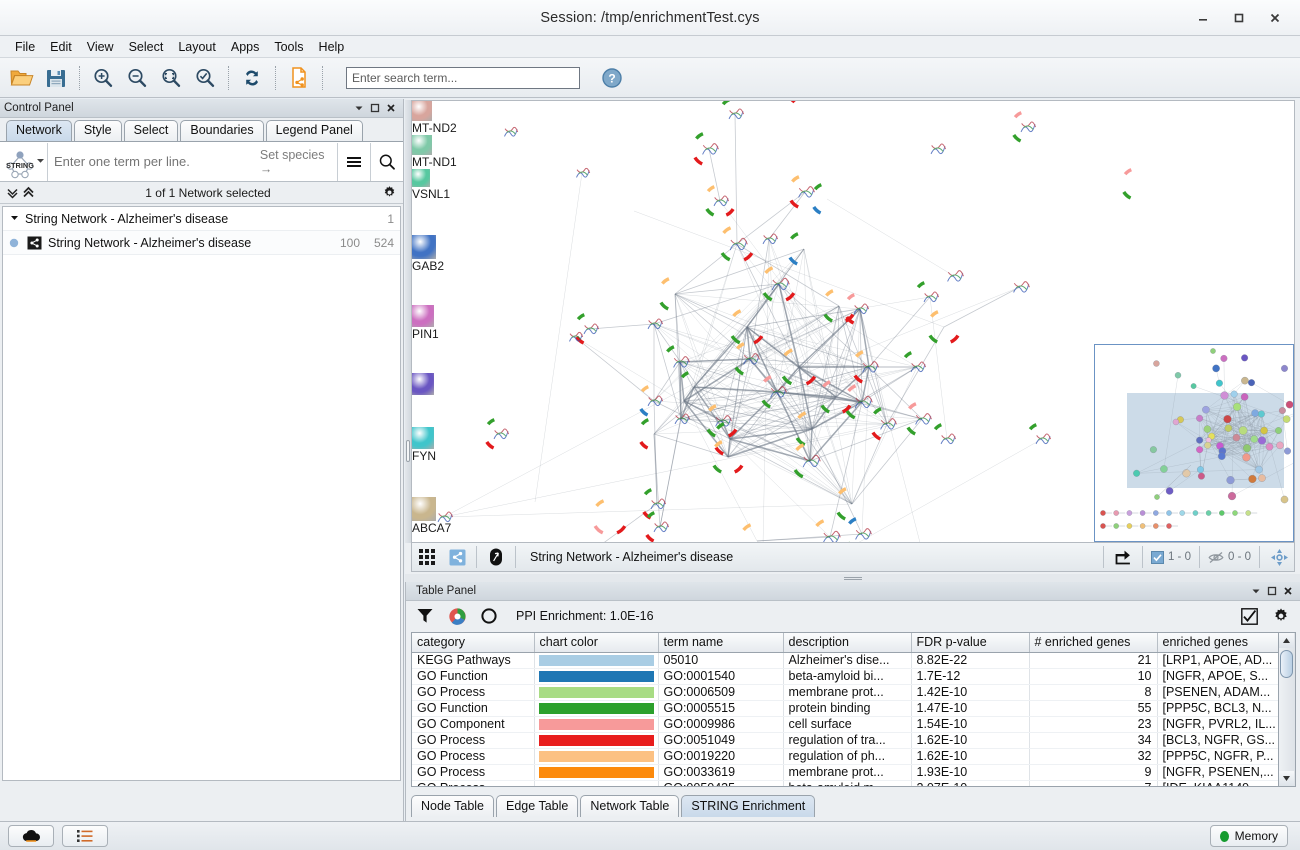  What do you see at coordinates (473, 643) in the screenshot?
I see `column-header-category: category` at bounding box center [473, 643].